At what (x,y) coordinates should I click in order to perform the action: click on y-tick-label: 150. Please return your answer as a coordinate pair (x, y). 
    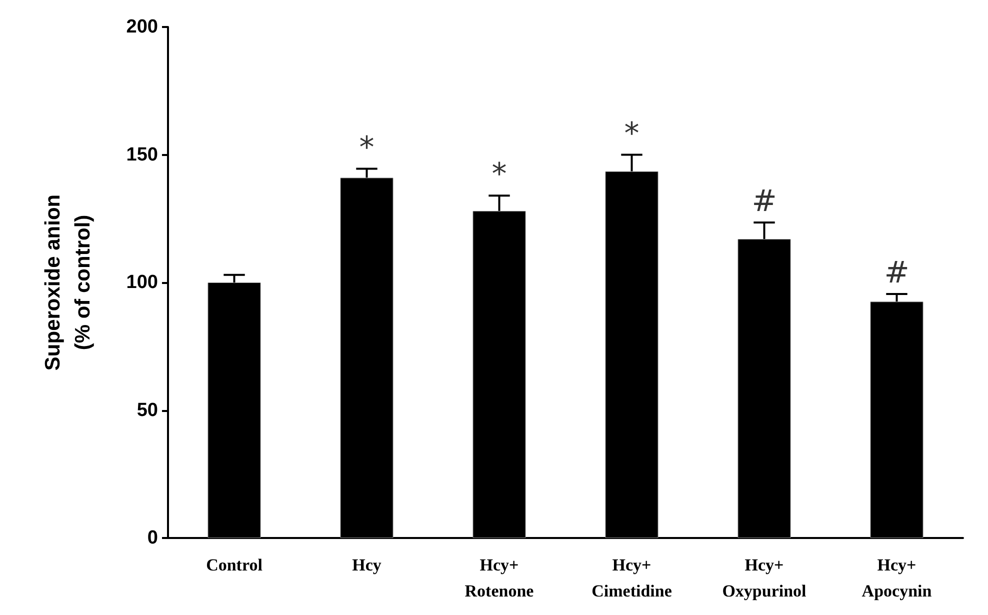
    Looking at the image, I should click on (142, 155).